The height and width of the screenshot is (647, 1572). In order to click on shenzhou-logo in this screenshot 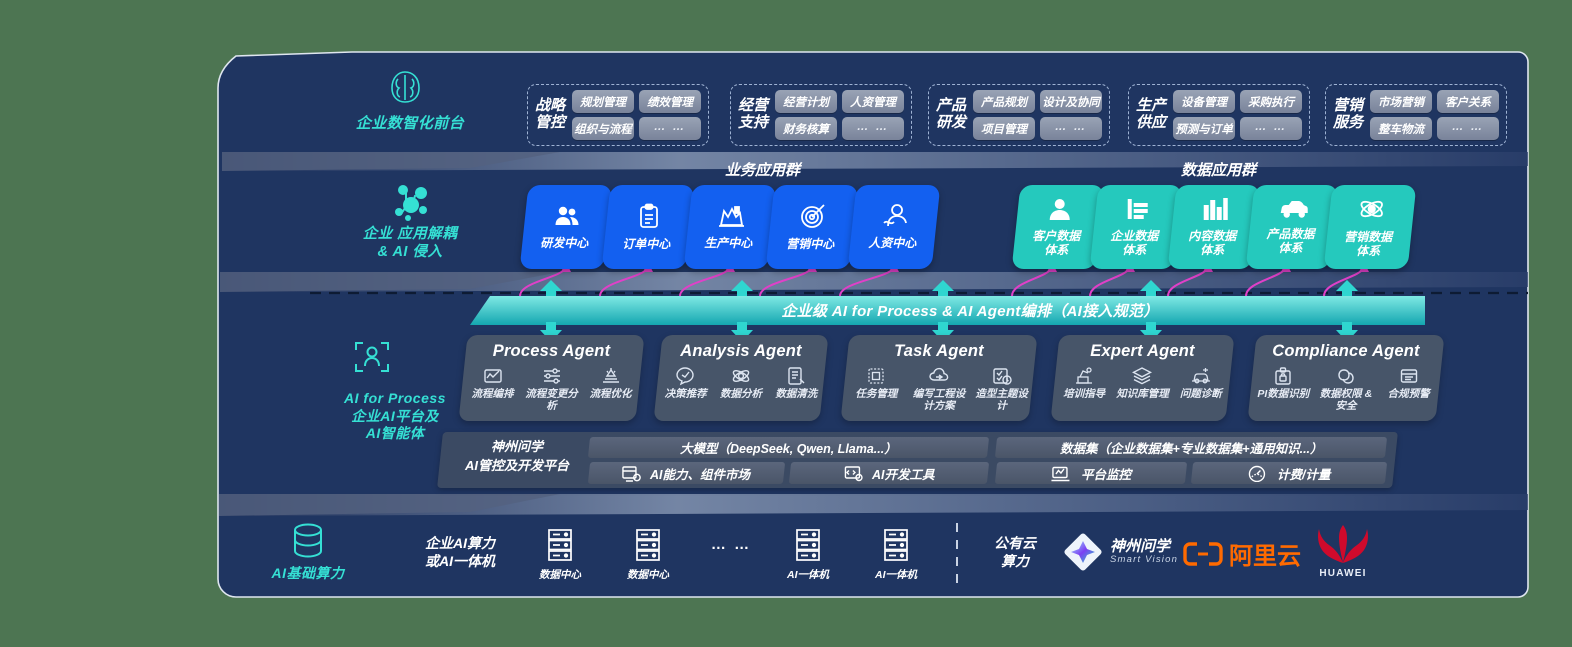, I will do `click(1083, 552)`.